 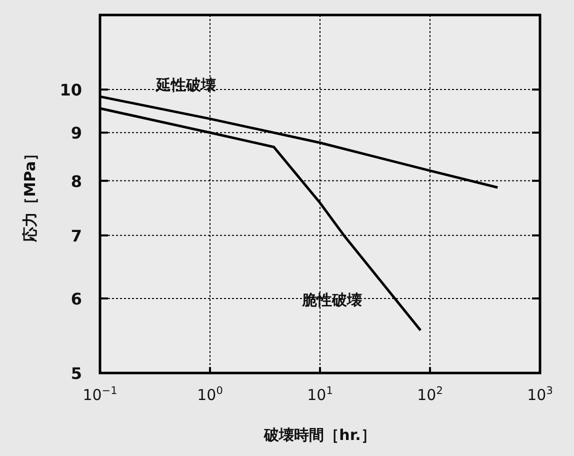 What do you see at coordinates (540, 394) in the screenshot?
I see `x-tick-label: 10$^{3}$` at bounding box center [540, 394].